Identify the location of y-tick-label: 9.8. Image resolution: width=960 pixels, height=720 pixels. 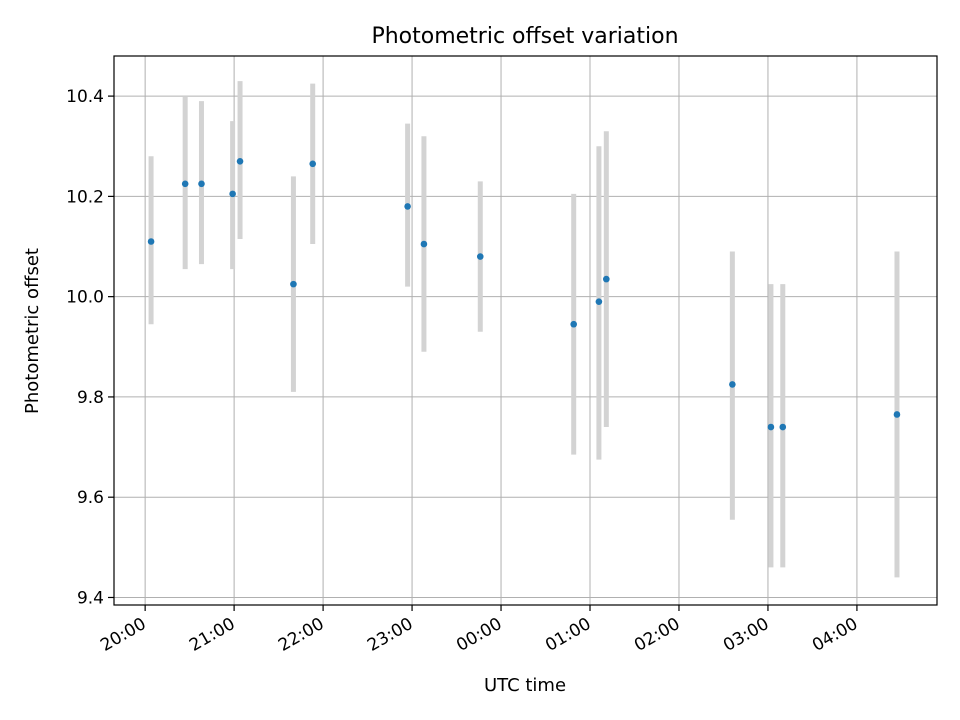
(90, 398).